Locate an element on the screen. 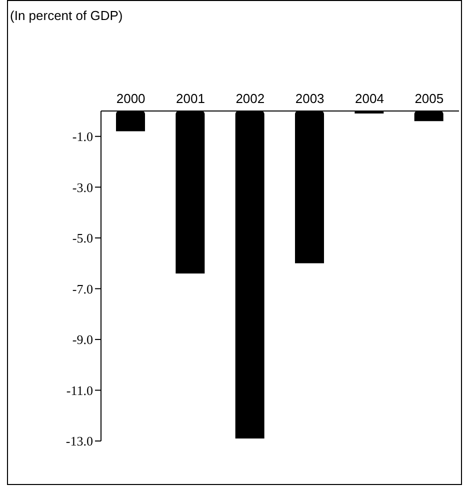 This screenshot has width=469, height=493. chart-title: (In percent of GDP) is located at coordinates (66, 15).